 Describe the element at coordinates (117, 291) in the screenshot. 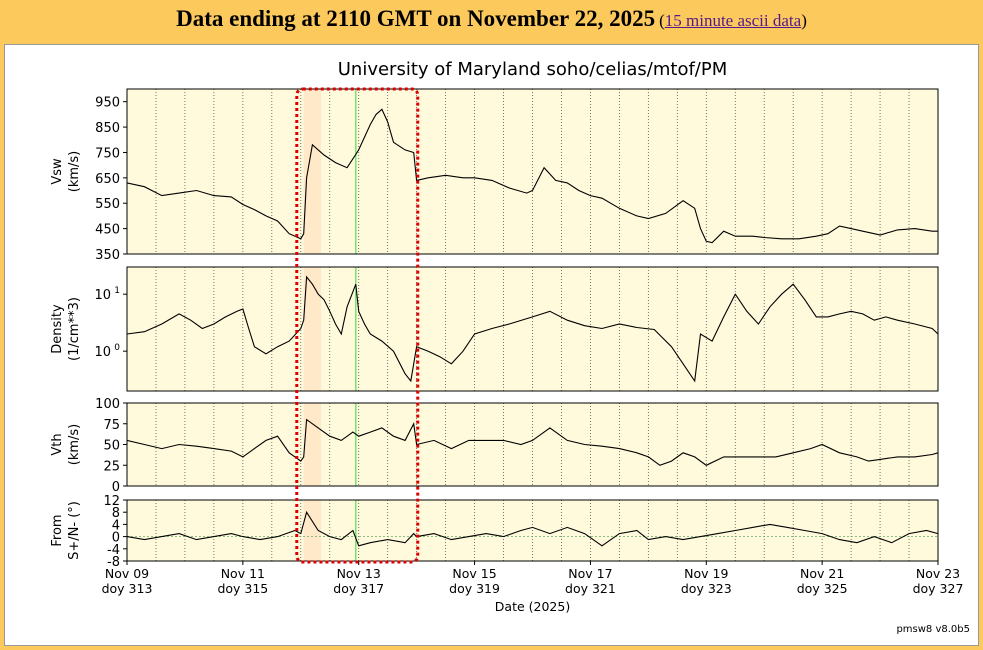

I see `y-tick-label-exp: 1` at that location.